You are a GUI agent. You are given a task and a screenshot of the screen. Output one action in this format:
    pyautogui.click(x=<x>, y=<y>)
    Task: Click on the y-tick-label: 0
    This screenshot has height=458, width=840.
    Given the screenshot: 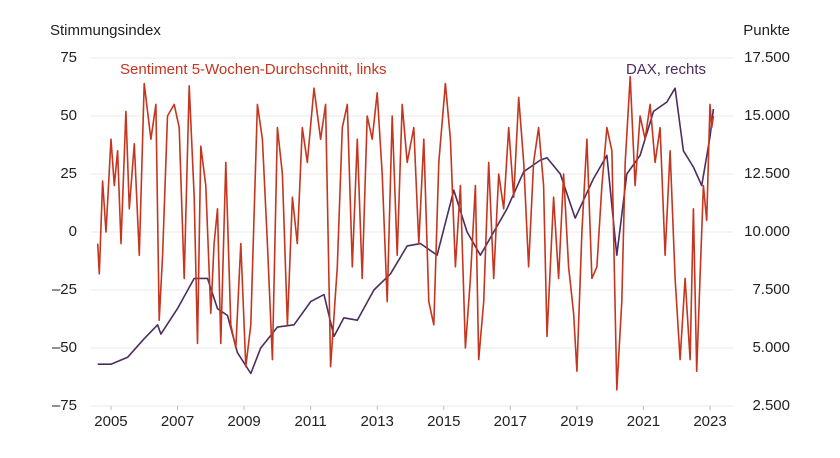 What is the action you would take?
    pyautogui.click(x=73, y=231)
    